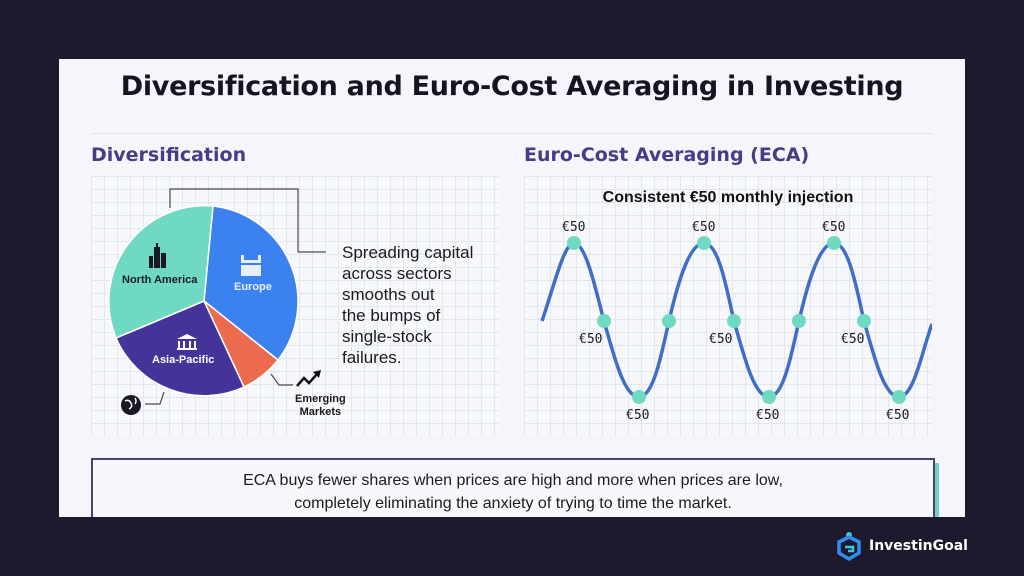 The height and width of the screenshot is (576, 1024). What do you see at coordinates (918, 546) in the screenshot?
I see `brand-name: InvestinGoal` at bounding box center [918, 546].